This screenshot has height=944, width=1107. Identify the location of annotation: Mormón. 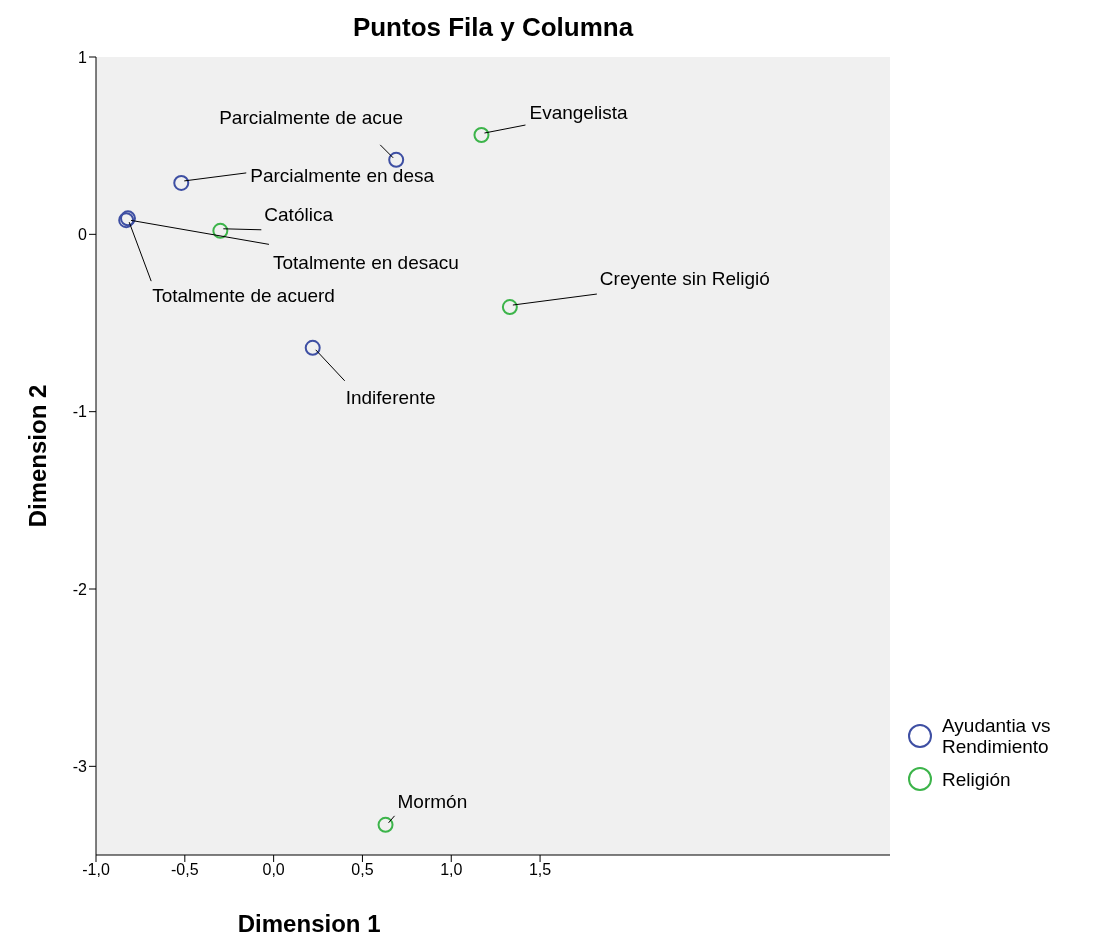
(432, 802).